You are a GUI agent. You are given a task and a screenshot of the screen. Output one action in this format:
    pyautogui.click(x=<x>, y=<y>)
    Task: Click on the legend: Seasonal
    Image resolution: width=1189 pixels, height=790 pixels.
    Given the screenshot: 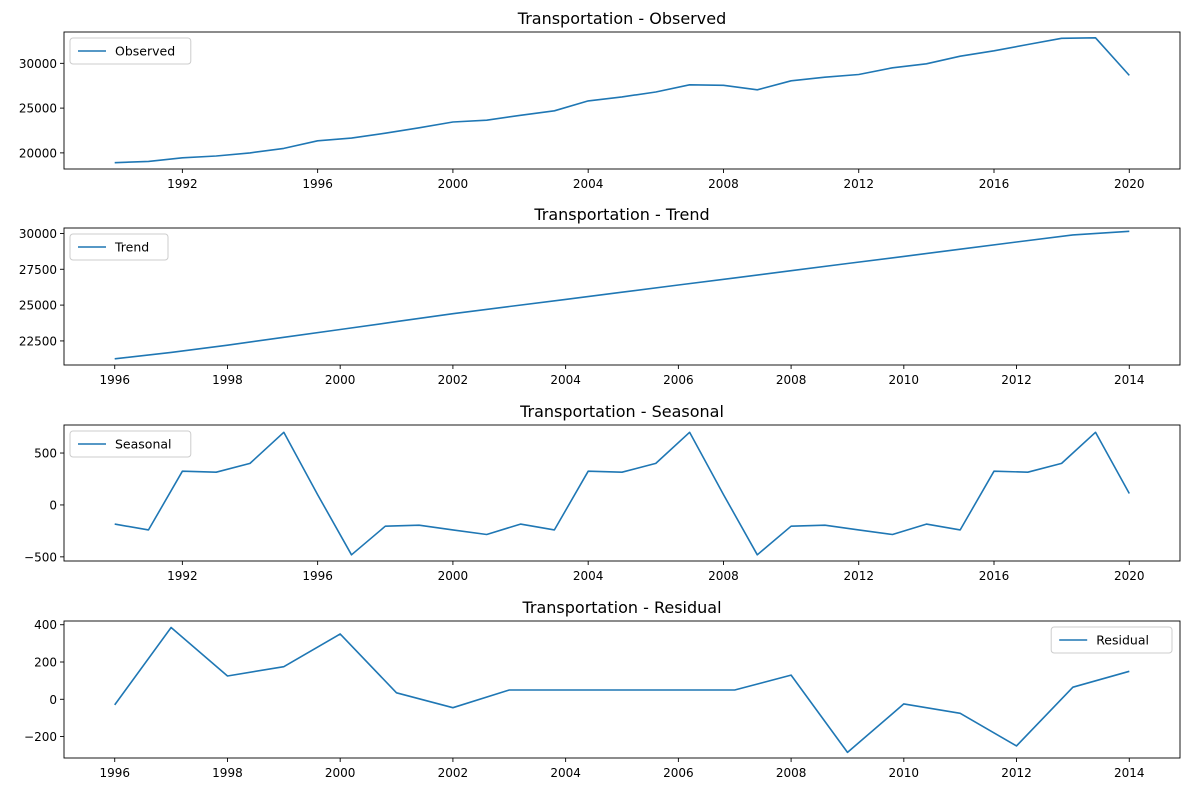 What is the action you would take?
    pyautogui.click(x=130, y=444)
    